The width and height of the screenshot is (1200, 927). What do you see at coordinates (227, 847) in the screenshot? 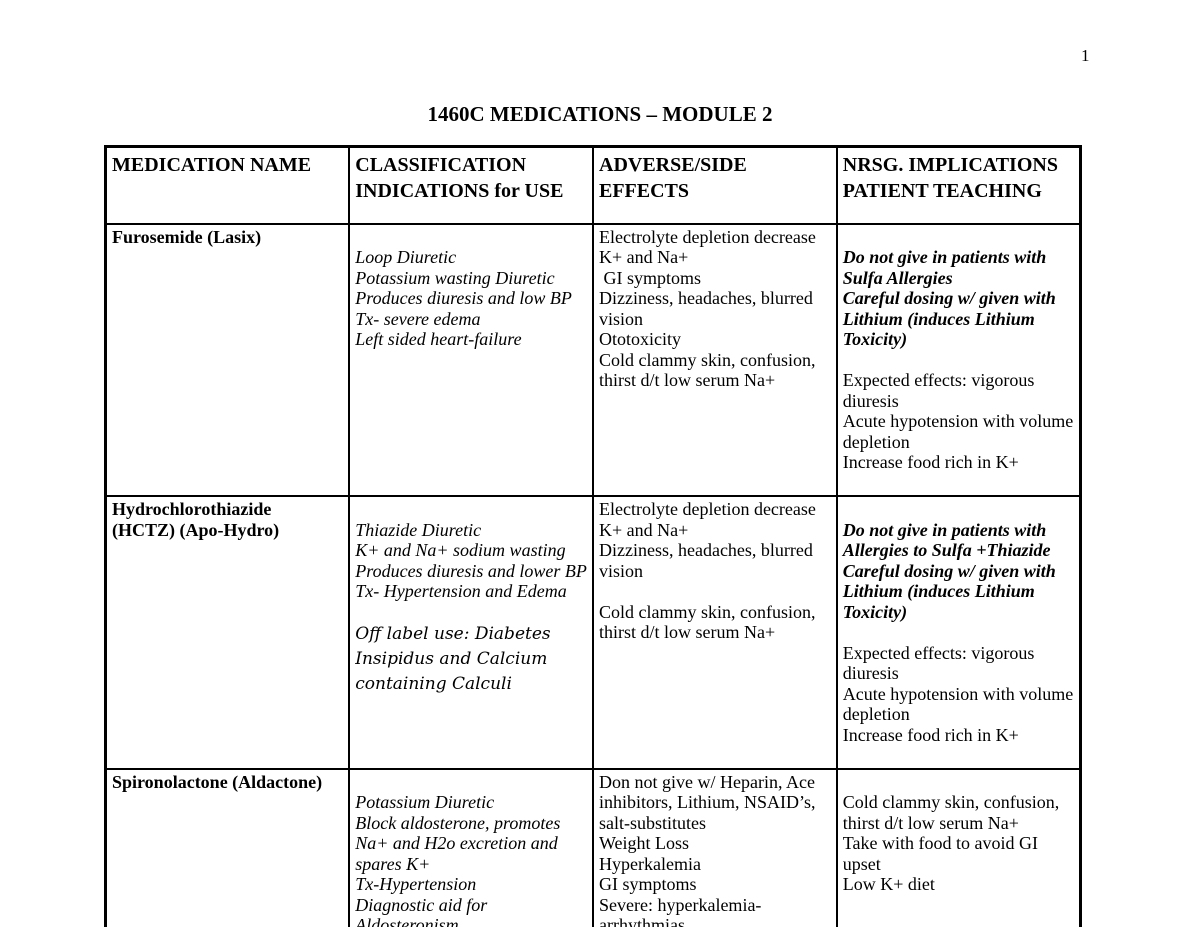
I see `medication-name-spironolactone: Spironolactone (Aldactone)` at bounding box center [227, 847].